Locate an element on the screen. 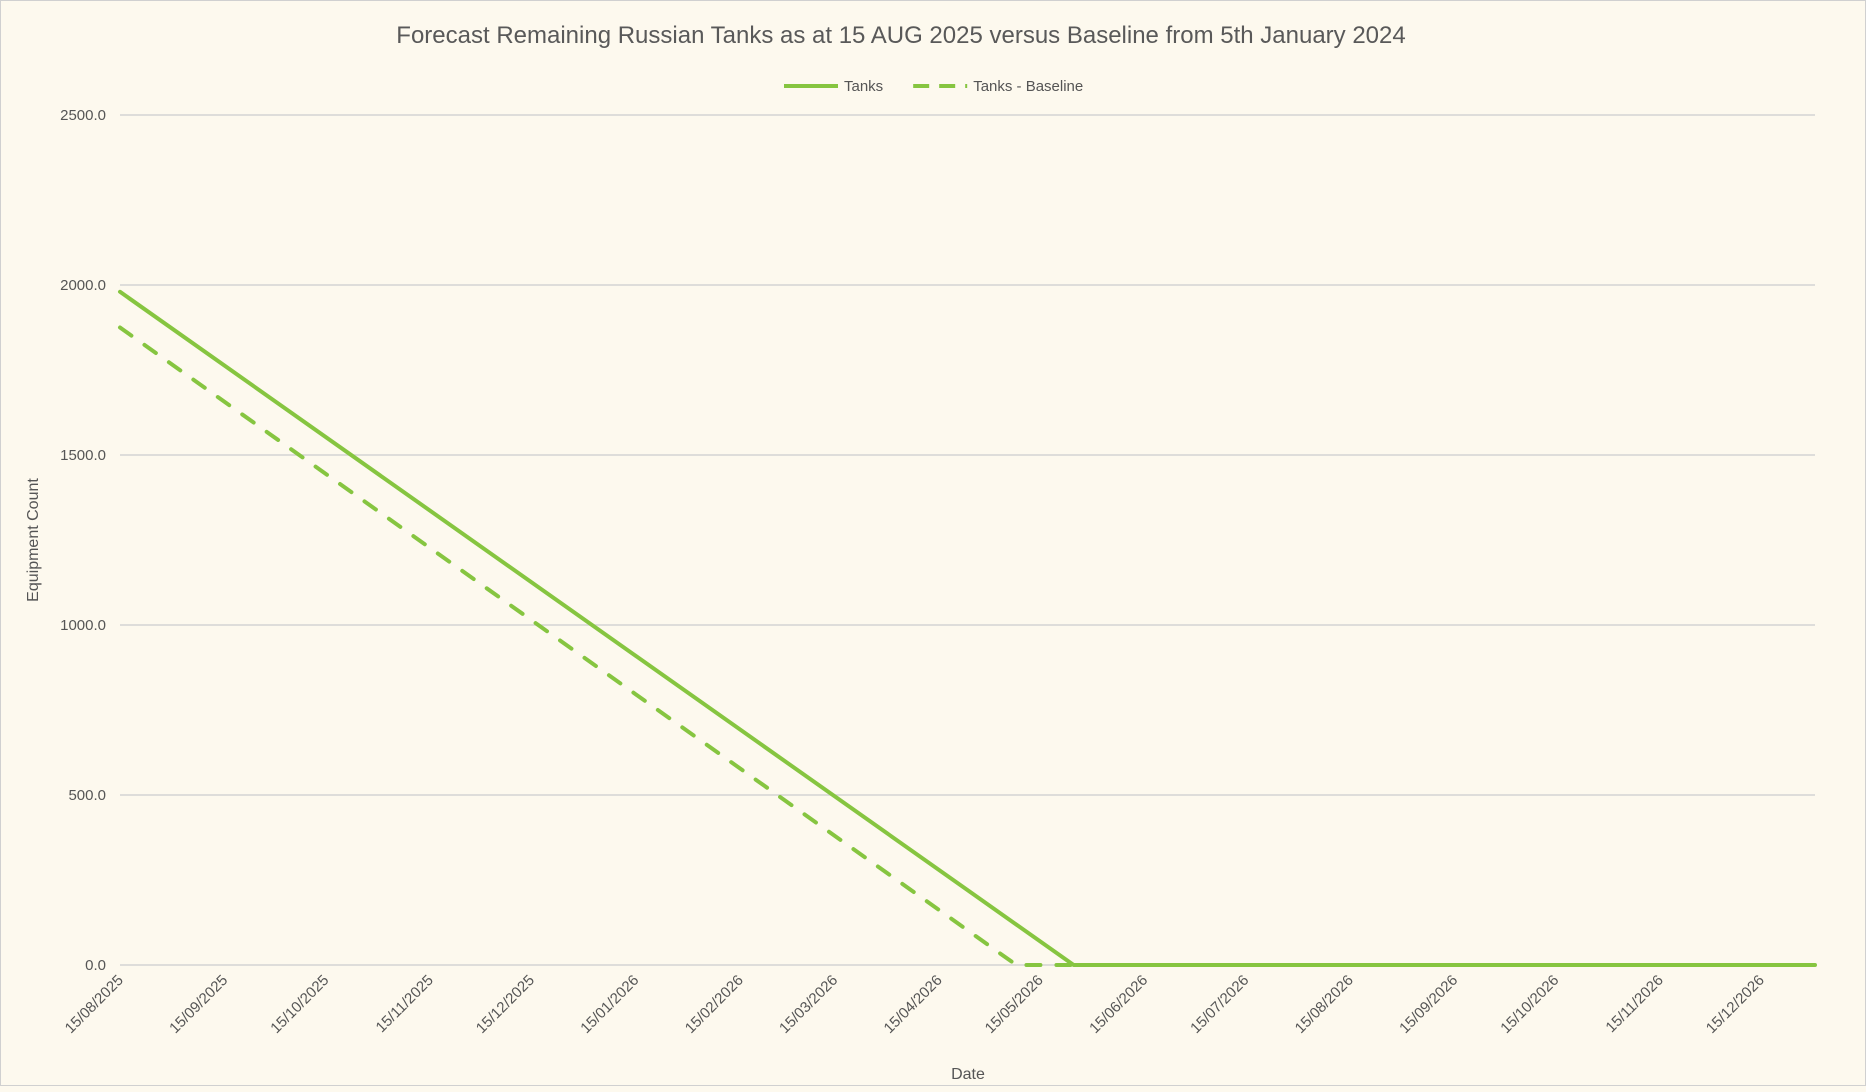  legend-label: Tanks is located at coordinates (863, 86).